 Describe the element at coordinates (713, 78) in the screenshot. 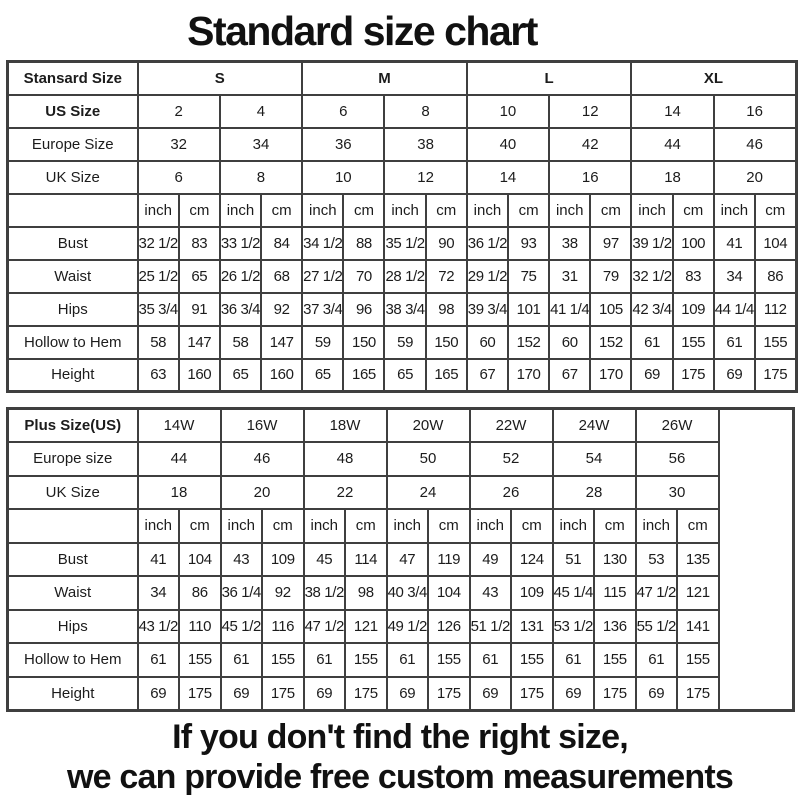

I see `size-group-cell: XL` at that location.